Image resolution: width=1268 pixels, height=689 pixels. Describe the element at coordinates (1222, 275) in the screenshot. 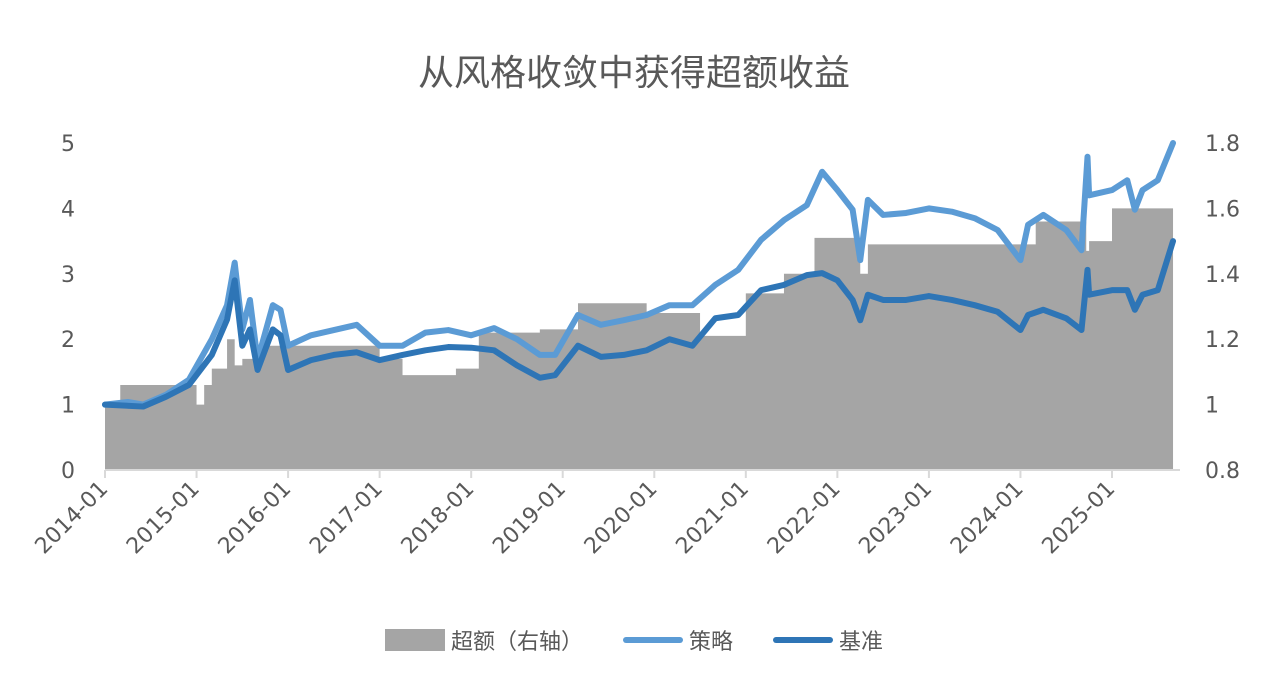

I see `y-right-tick-label: 1.4` at that location.